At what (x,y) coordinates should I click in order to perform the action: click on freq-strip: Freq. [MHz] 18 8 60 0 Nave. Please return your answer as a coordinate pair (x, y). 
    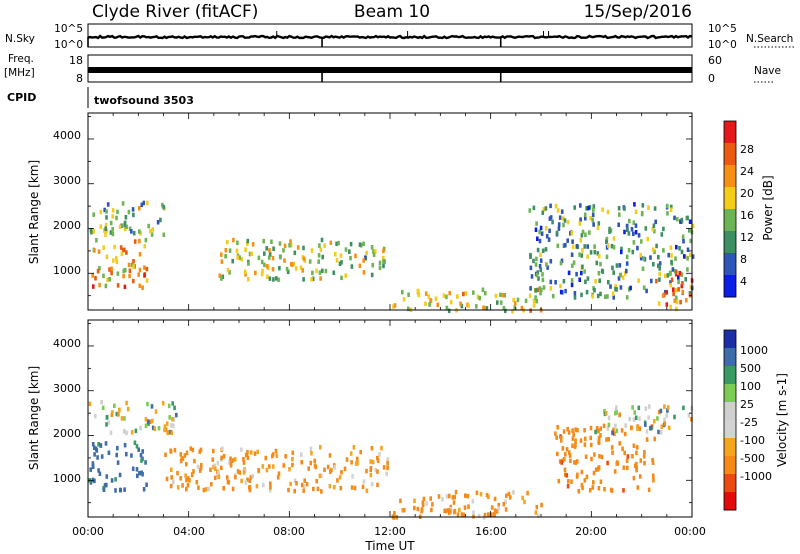
    Looking at the image, I should click on (392, 69).